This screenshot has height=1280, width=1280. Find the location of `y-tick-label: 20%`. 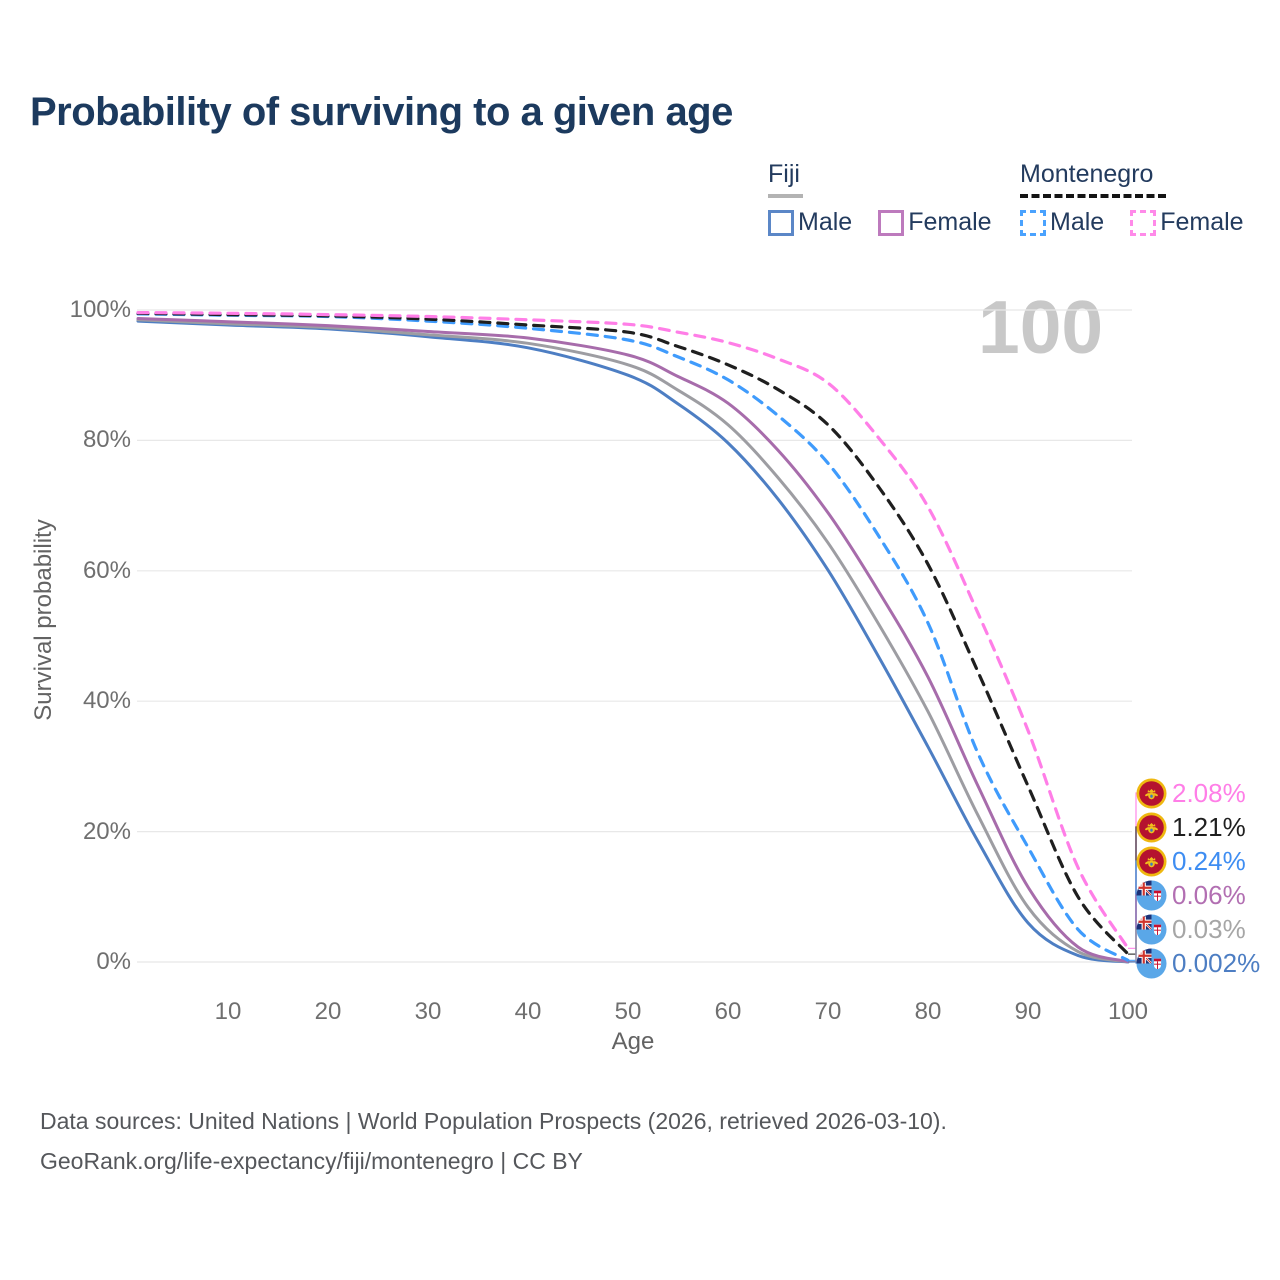

y-tick-label: 20% is located at coordinates (106, 831).